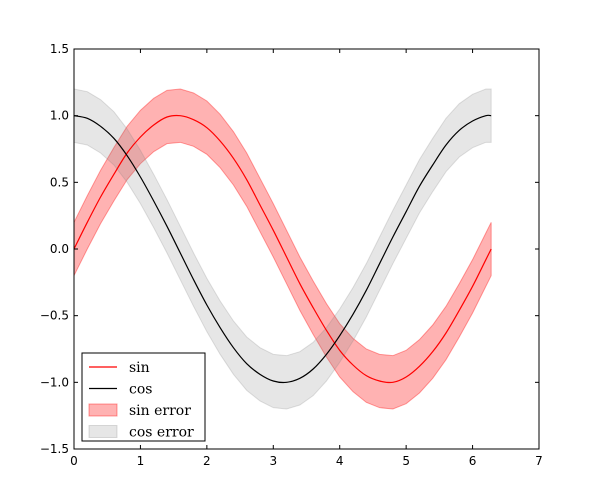 The width and height of the screenshot is (600, 500). What do you see at coordinates (59, 182) in the screenshot?
I see `y-tick-label: 0.5` at bounding box center [59, 182].